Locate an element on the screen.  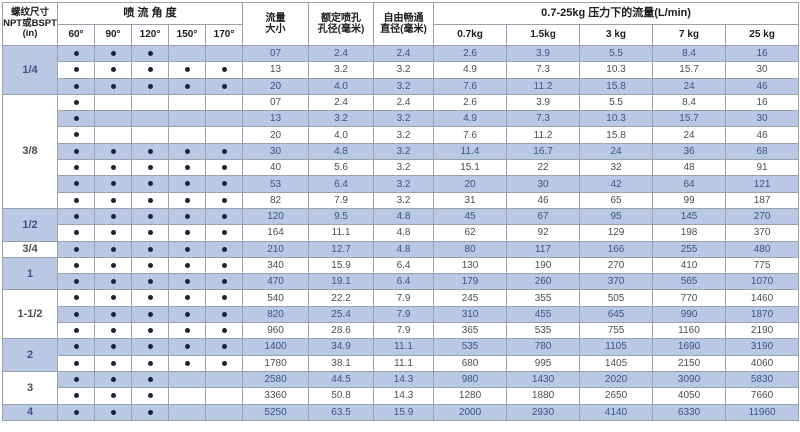
flow-rate-cell: 32 is located at coordinates (616, 168).